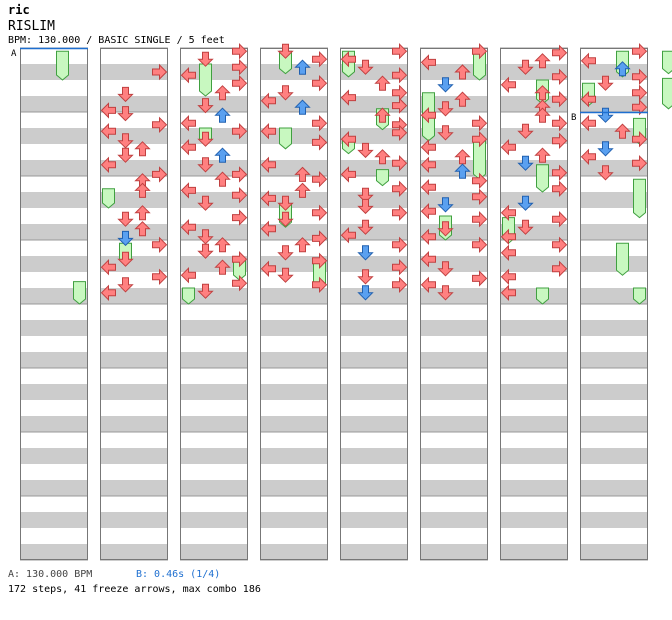 Image resolution: width=672 pixels, height=620 pixels. I want to click on song-subtitle: RISLIM, so click(31, 26).